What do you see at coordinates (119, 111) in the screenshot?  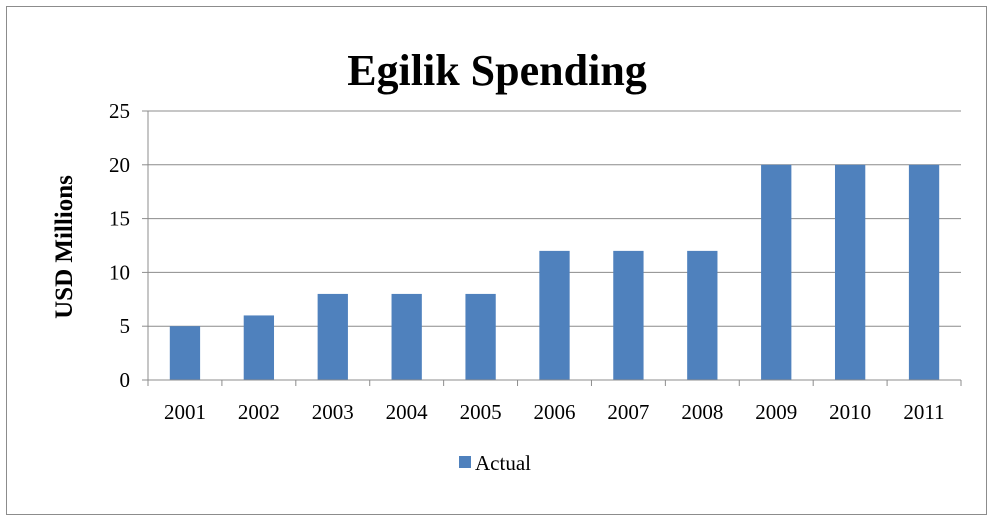 I see `y-tick-label: 25` at bounding box center [119, 111].